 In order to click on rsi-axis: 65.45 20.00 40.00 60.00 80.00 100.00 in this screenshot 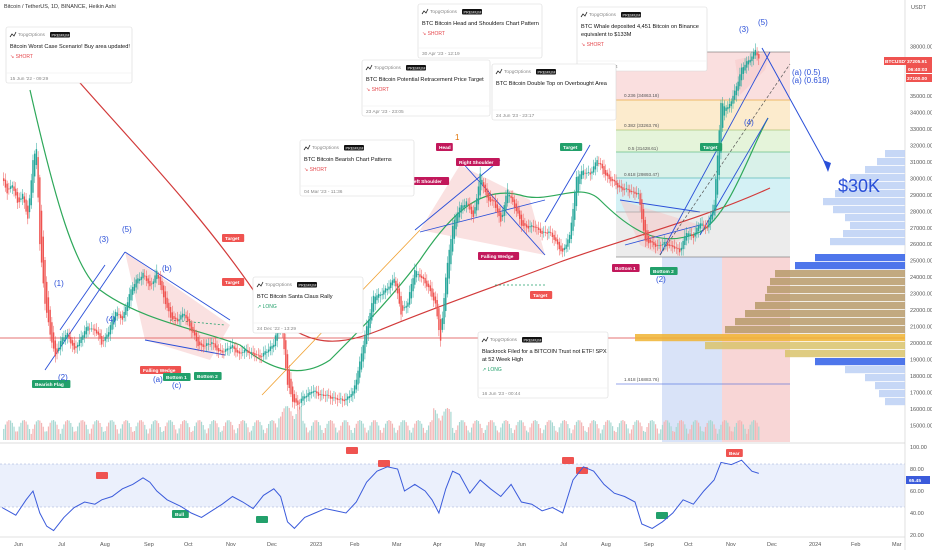, I will do `click(918, 492)`.